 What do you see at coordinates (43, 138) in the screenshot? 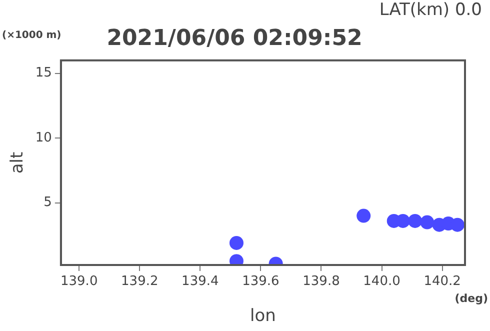
I see `y-tick-label: 10` at bounding box center [43, 138].